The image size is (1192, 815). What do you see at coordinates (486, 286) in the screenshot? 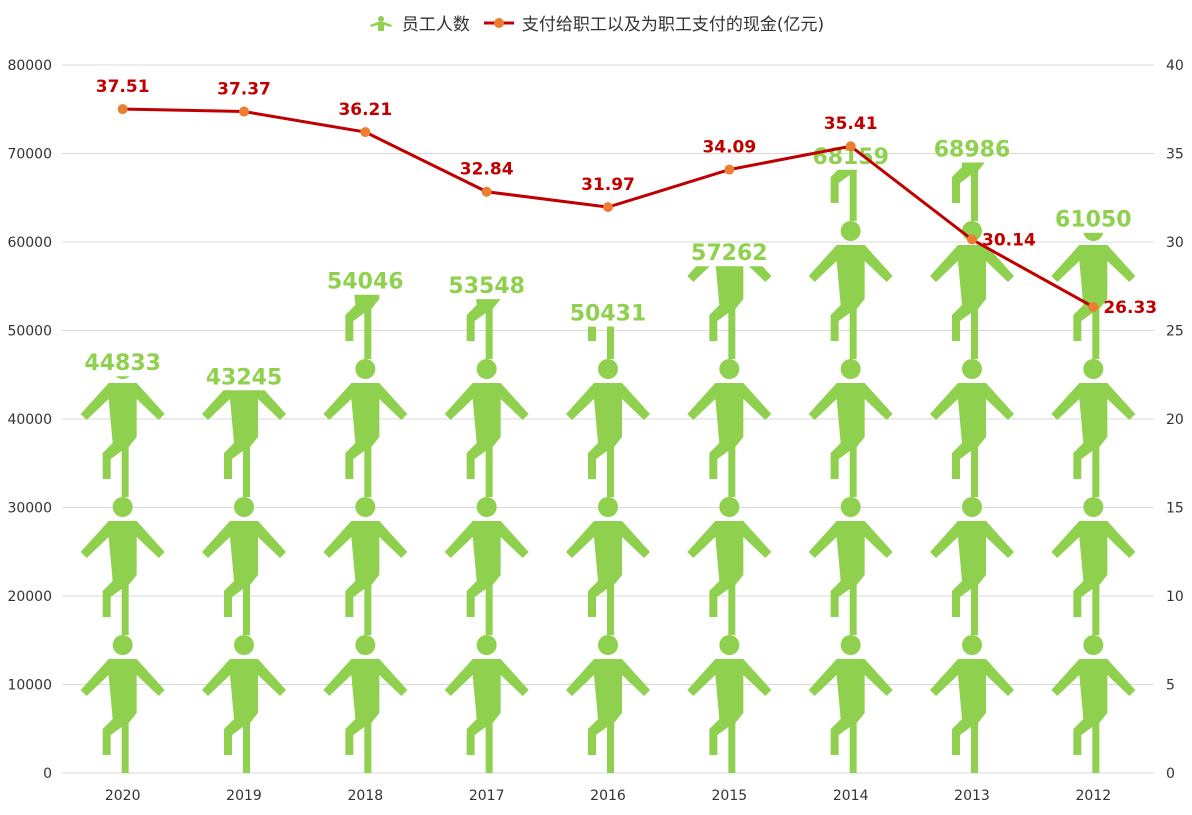
I see `bar-label: 53548` at bounding box center [486, 286].